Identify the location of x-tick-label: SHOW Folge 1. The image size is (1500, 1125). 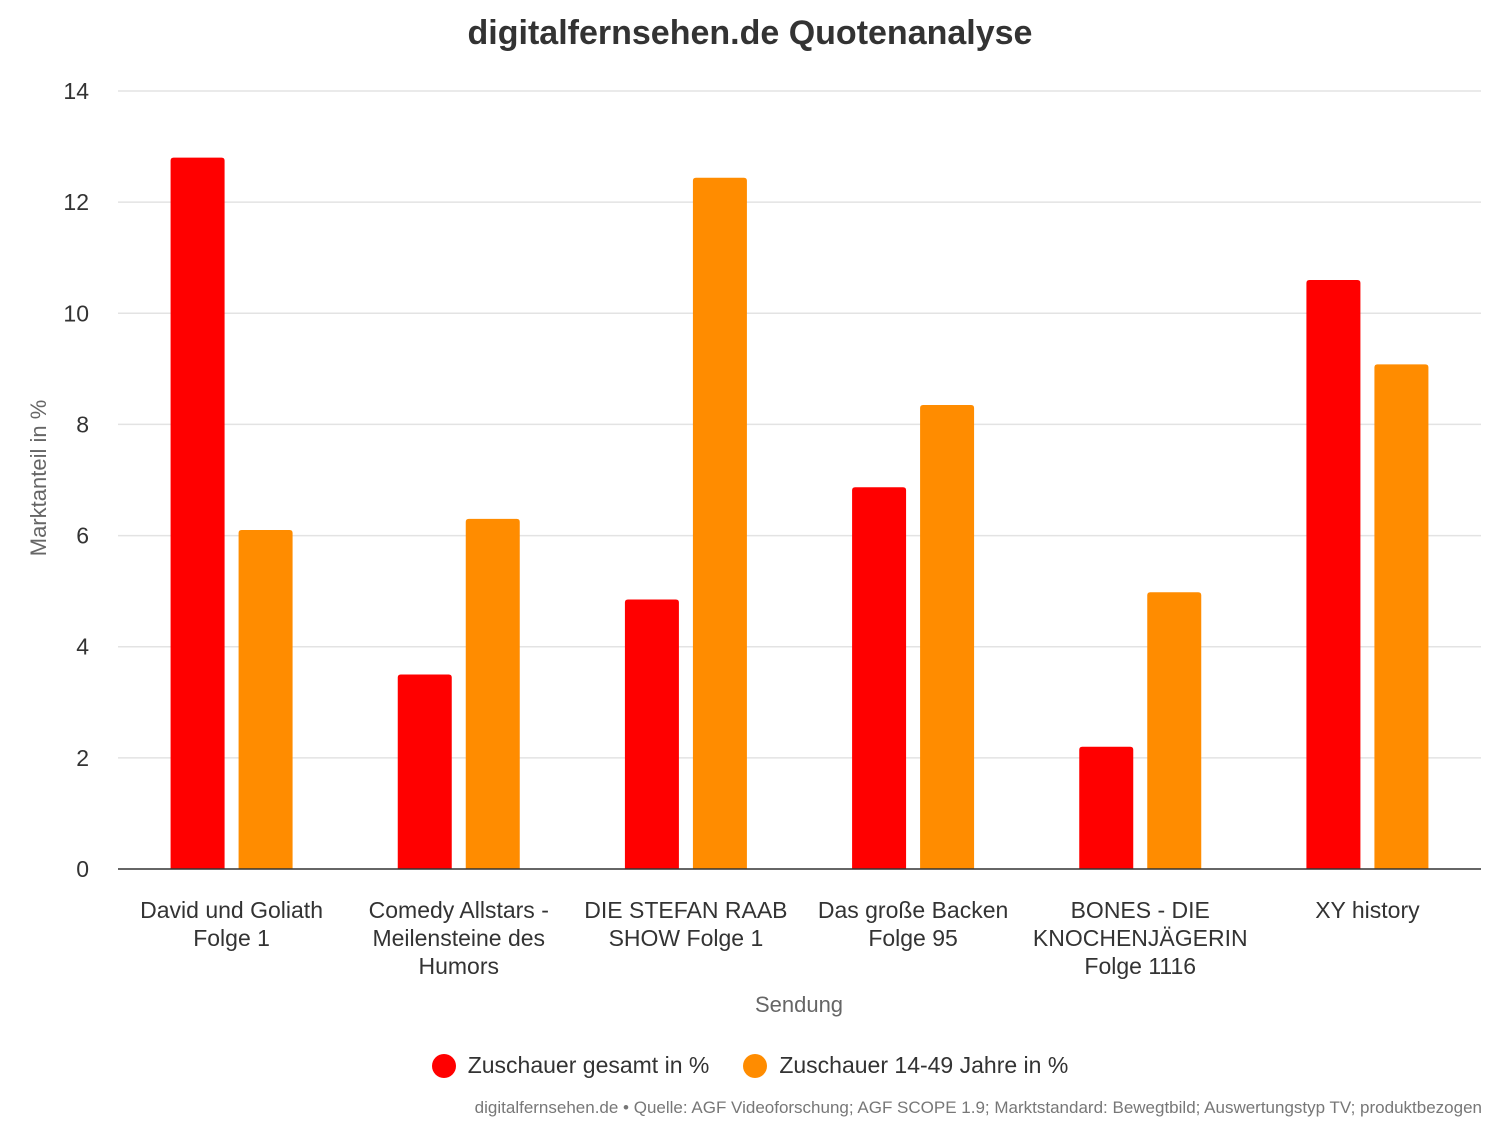
(686, 938).